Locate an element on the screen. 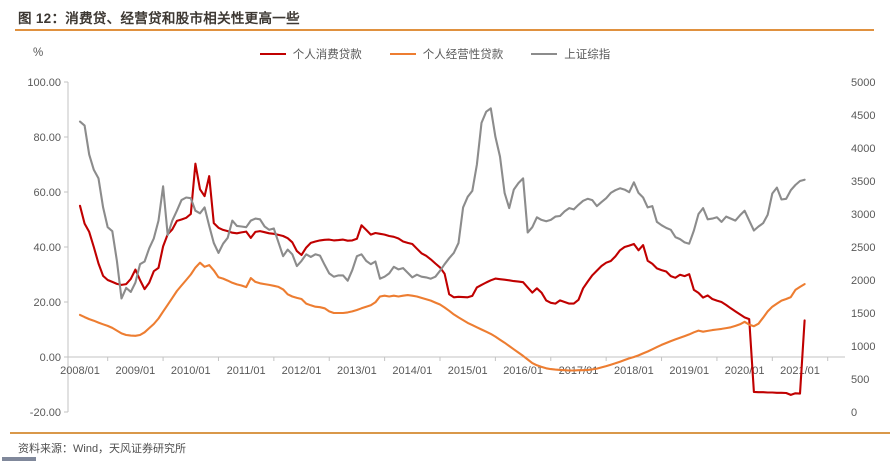  left-axis-tick-label: 100.00 is located at coordinates (44, 83).